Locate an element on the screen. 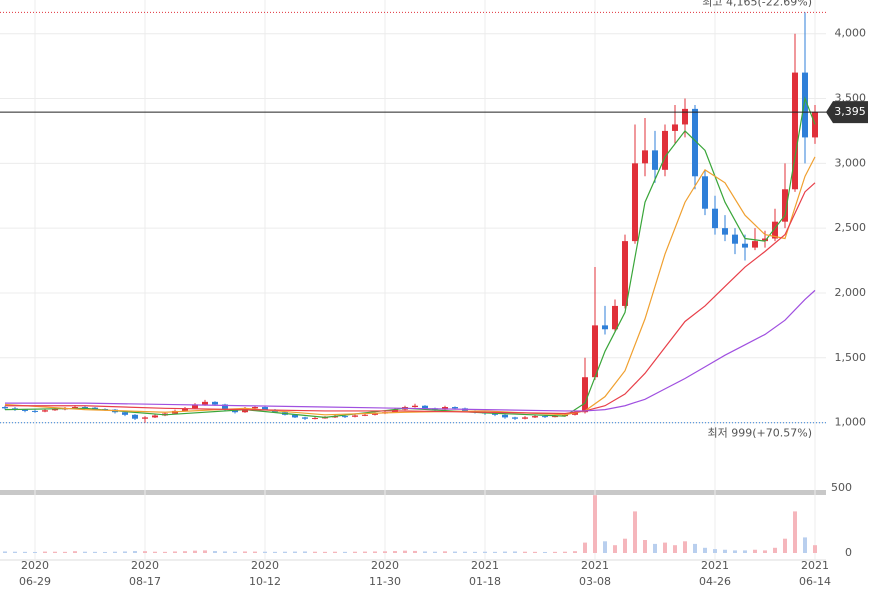 This screenshot has height=593, width=871. high-label: 최고 4,165(-22.69%) is located at coordinates (757, 4).